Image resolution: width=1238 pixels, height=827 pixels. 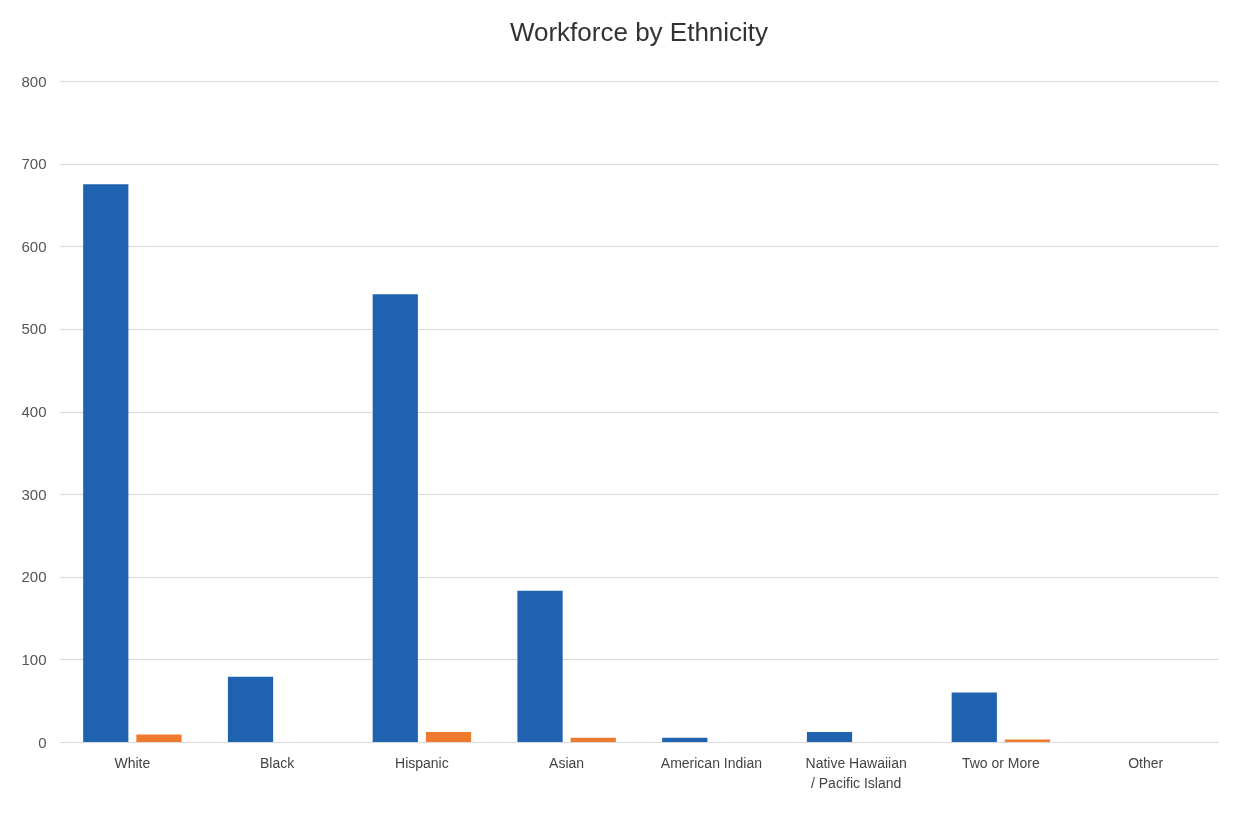 I want to click on y-tick-label: 600, so click(x=34, y=246).